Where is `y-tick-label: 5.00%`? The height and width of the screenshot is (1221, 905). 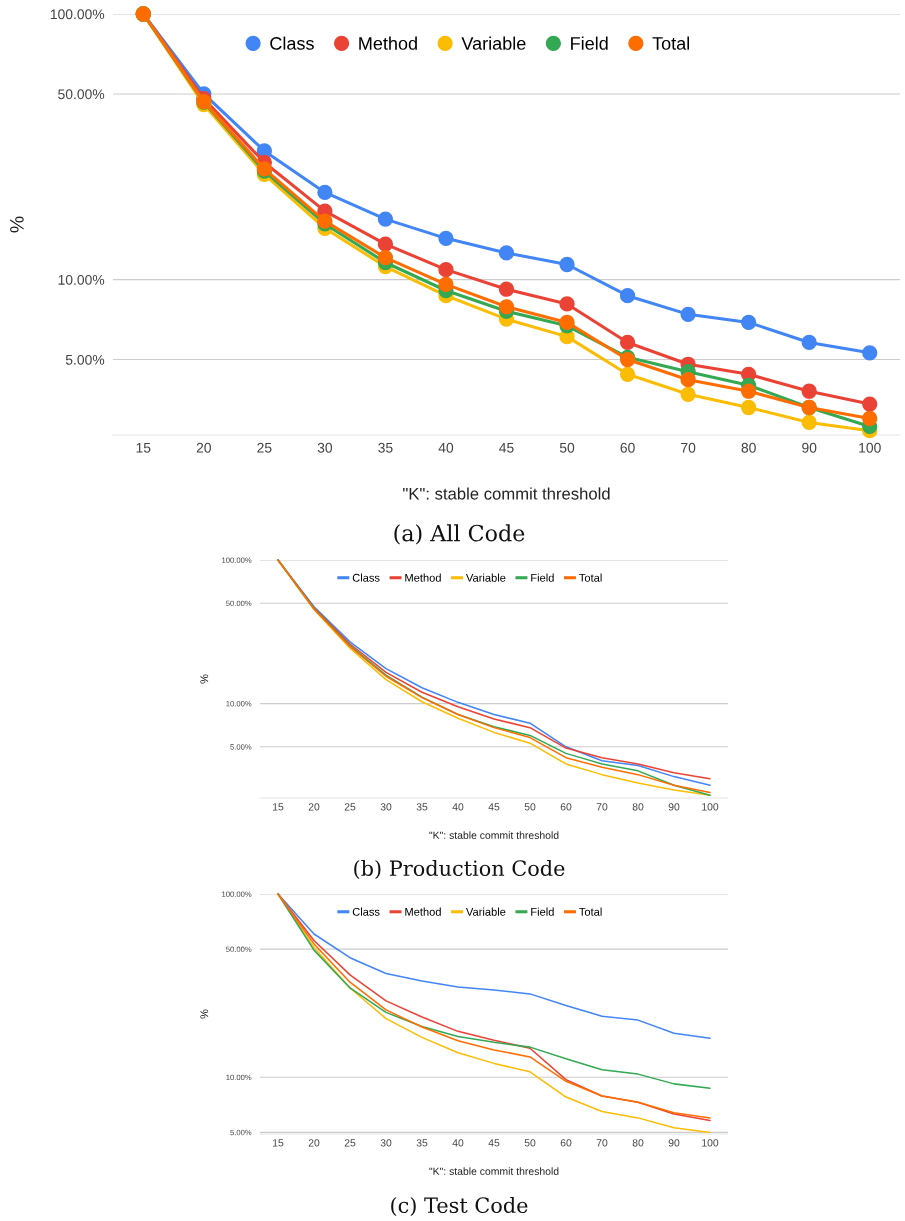 y-tick-label: 5.00% is located at coordinates (85, 359).